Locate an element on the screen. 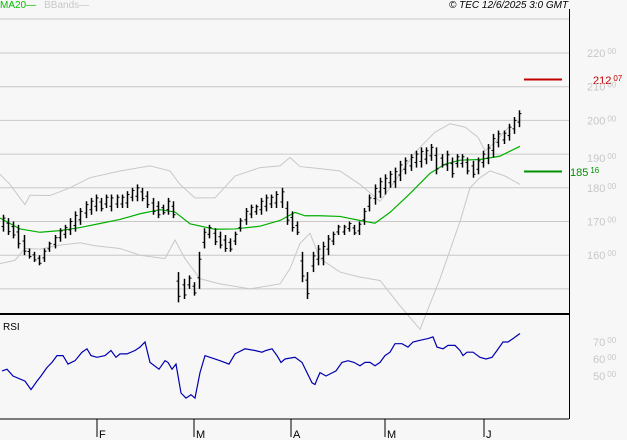  chart-legend: MA20— BBands— is located at coordinates (44, 5).